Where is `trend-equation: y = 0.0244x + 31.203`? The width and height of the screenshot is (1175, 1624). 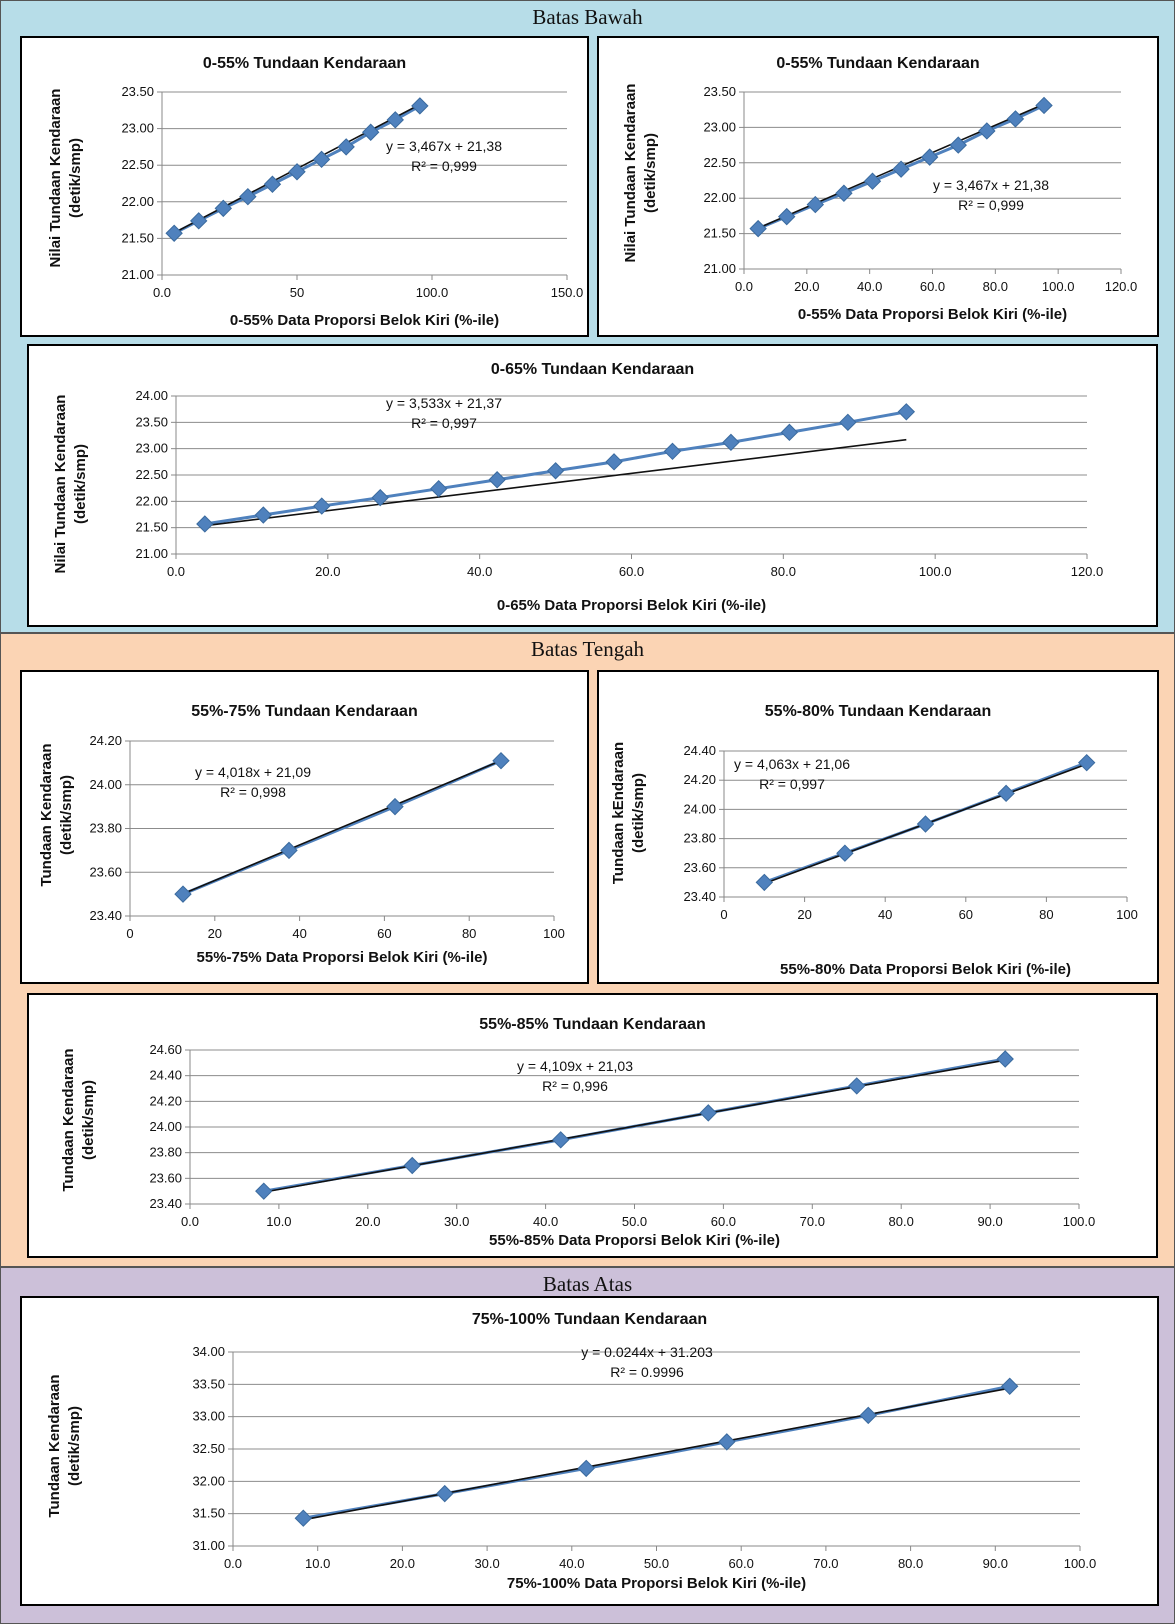
trend-equation: y = 0.0244x + 31.203 is located at coordinates (647, 1352).